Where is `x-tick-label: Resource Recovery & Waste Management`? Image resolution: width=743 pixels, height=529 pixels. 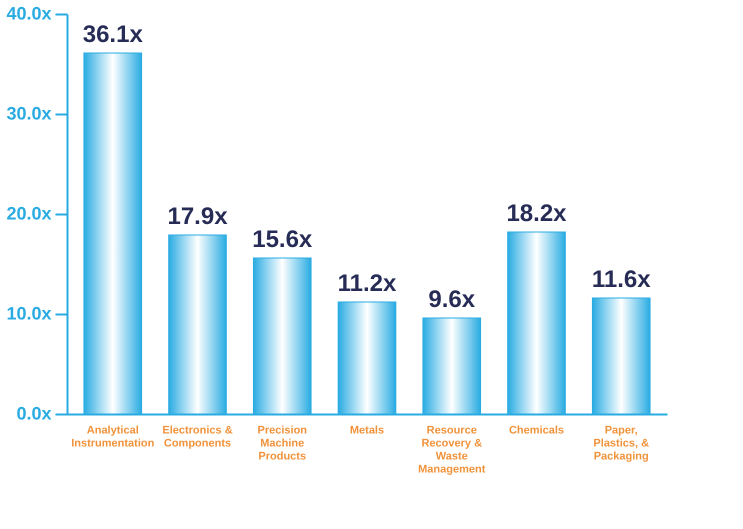
x-tick-label: Resource Recovery & Waste Management is located at coordinates (452, 450).